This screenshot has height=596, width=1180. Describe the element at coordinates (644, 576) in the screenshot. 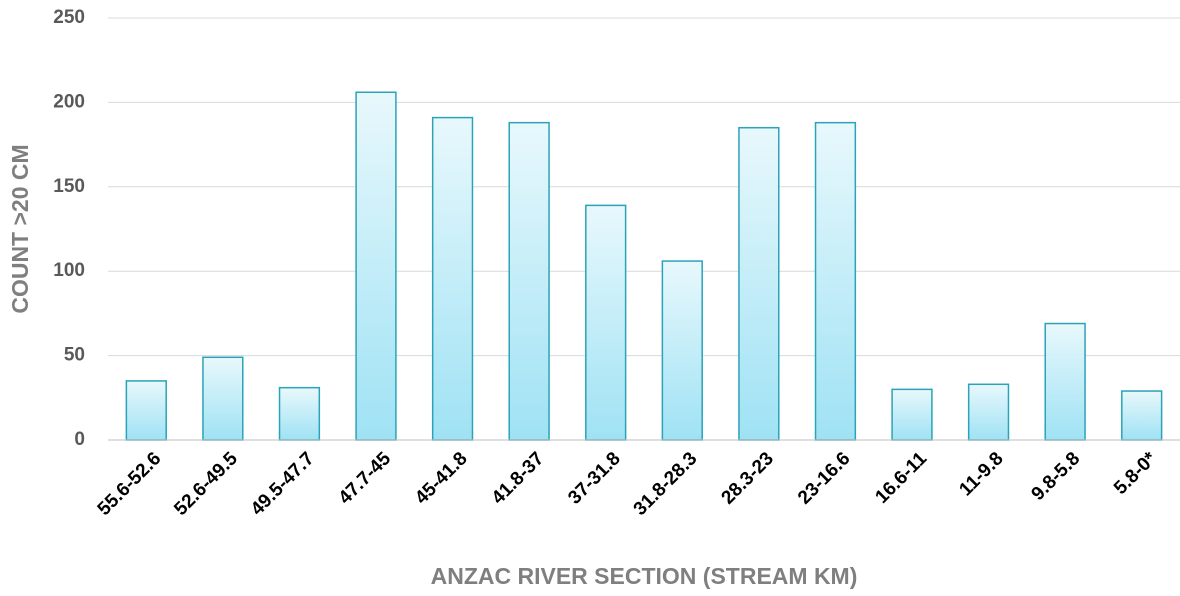

I see `x-axis-title: ANZAC RIVER SECTION (STREAM KM)` at that location.